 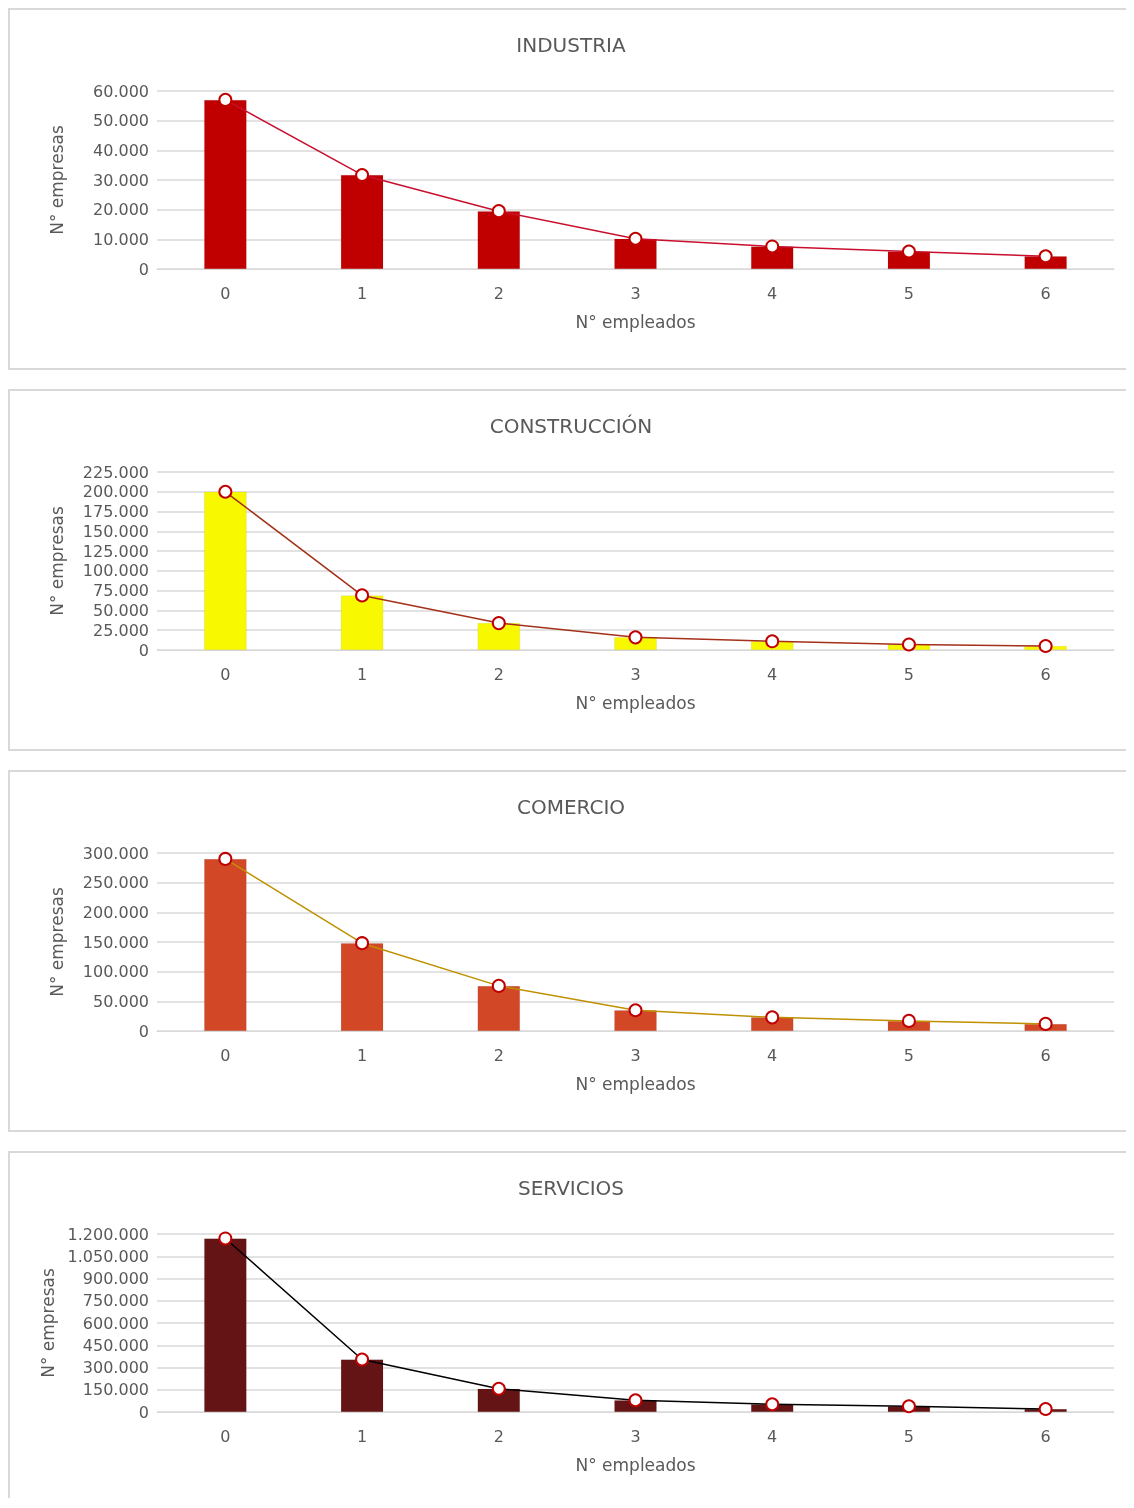 I want to click on y-tick-label: 40.000, so click(x=121, y=150).